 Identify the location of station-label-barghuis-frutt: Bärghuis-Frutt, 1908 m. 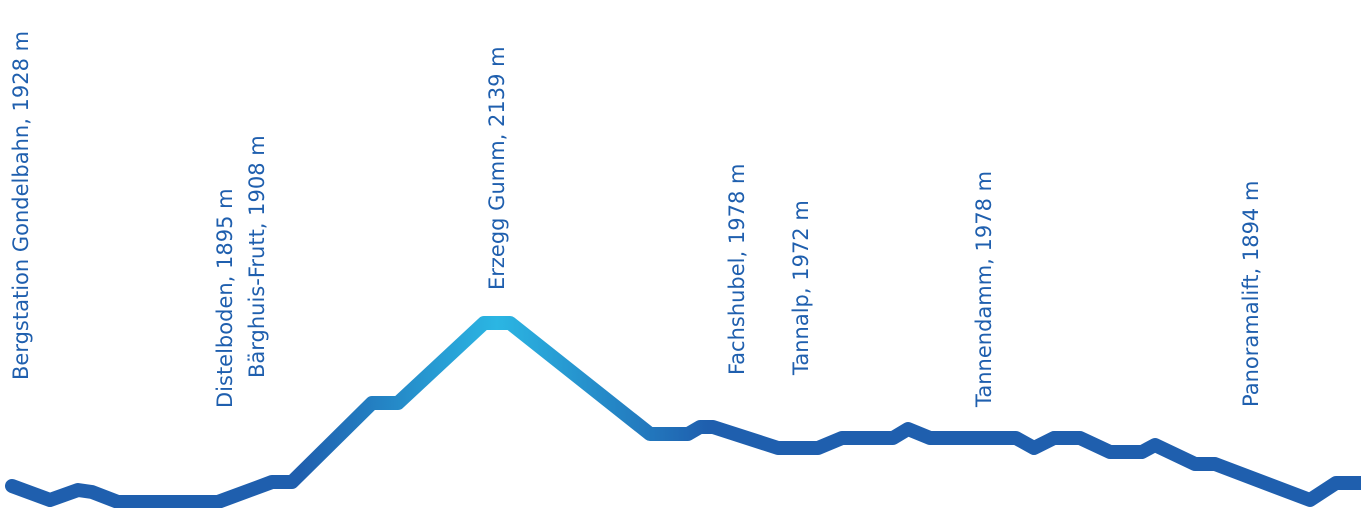
(257, 256).